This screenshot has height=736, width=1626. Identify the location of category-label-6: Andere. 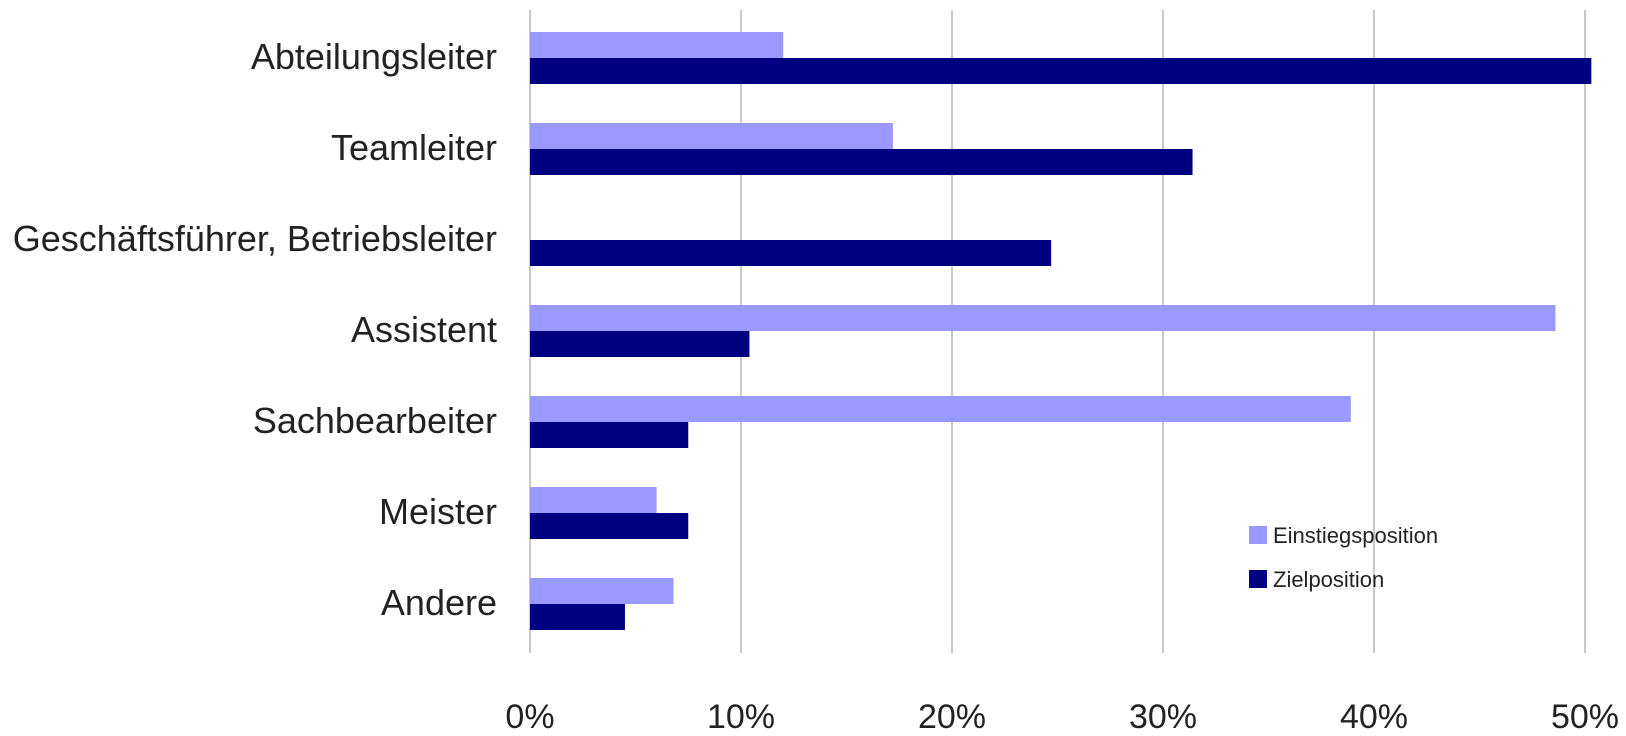
(439, 602).